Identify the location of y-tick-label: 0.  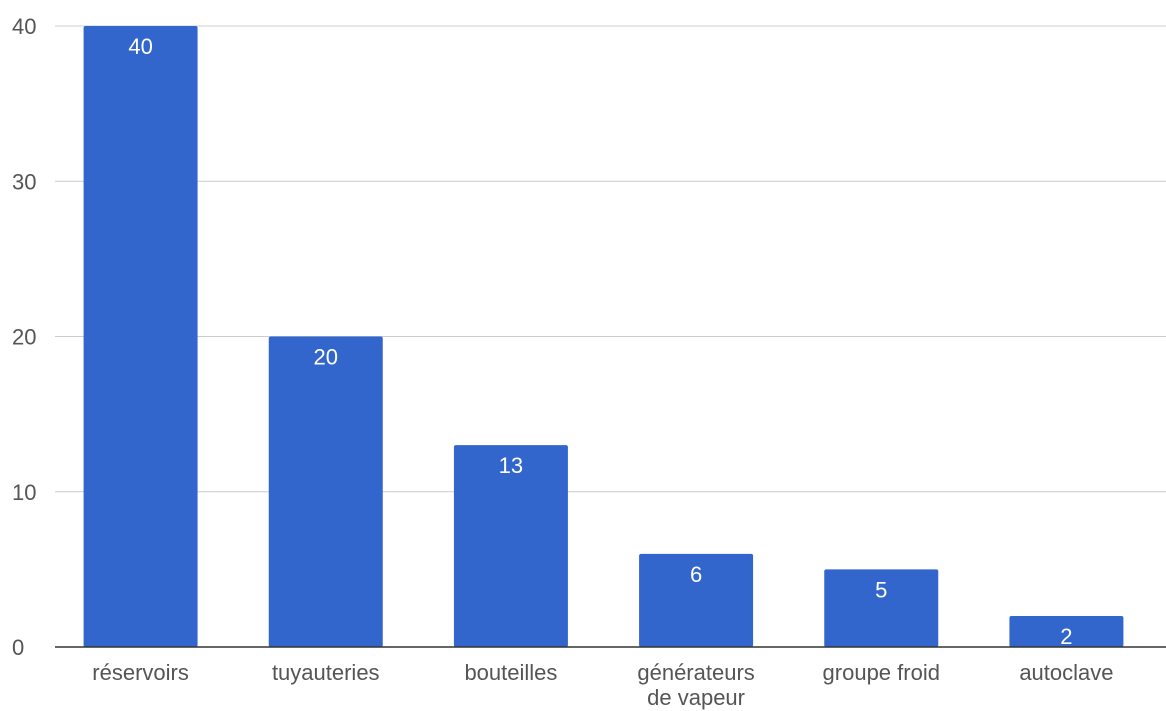
(18, 647).